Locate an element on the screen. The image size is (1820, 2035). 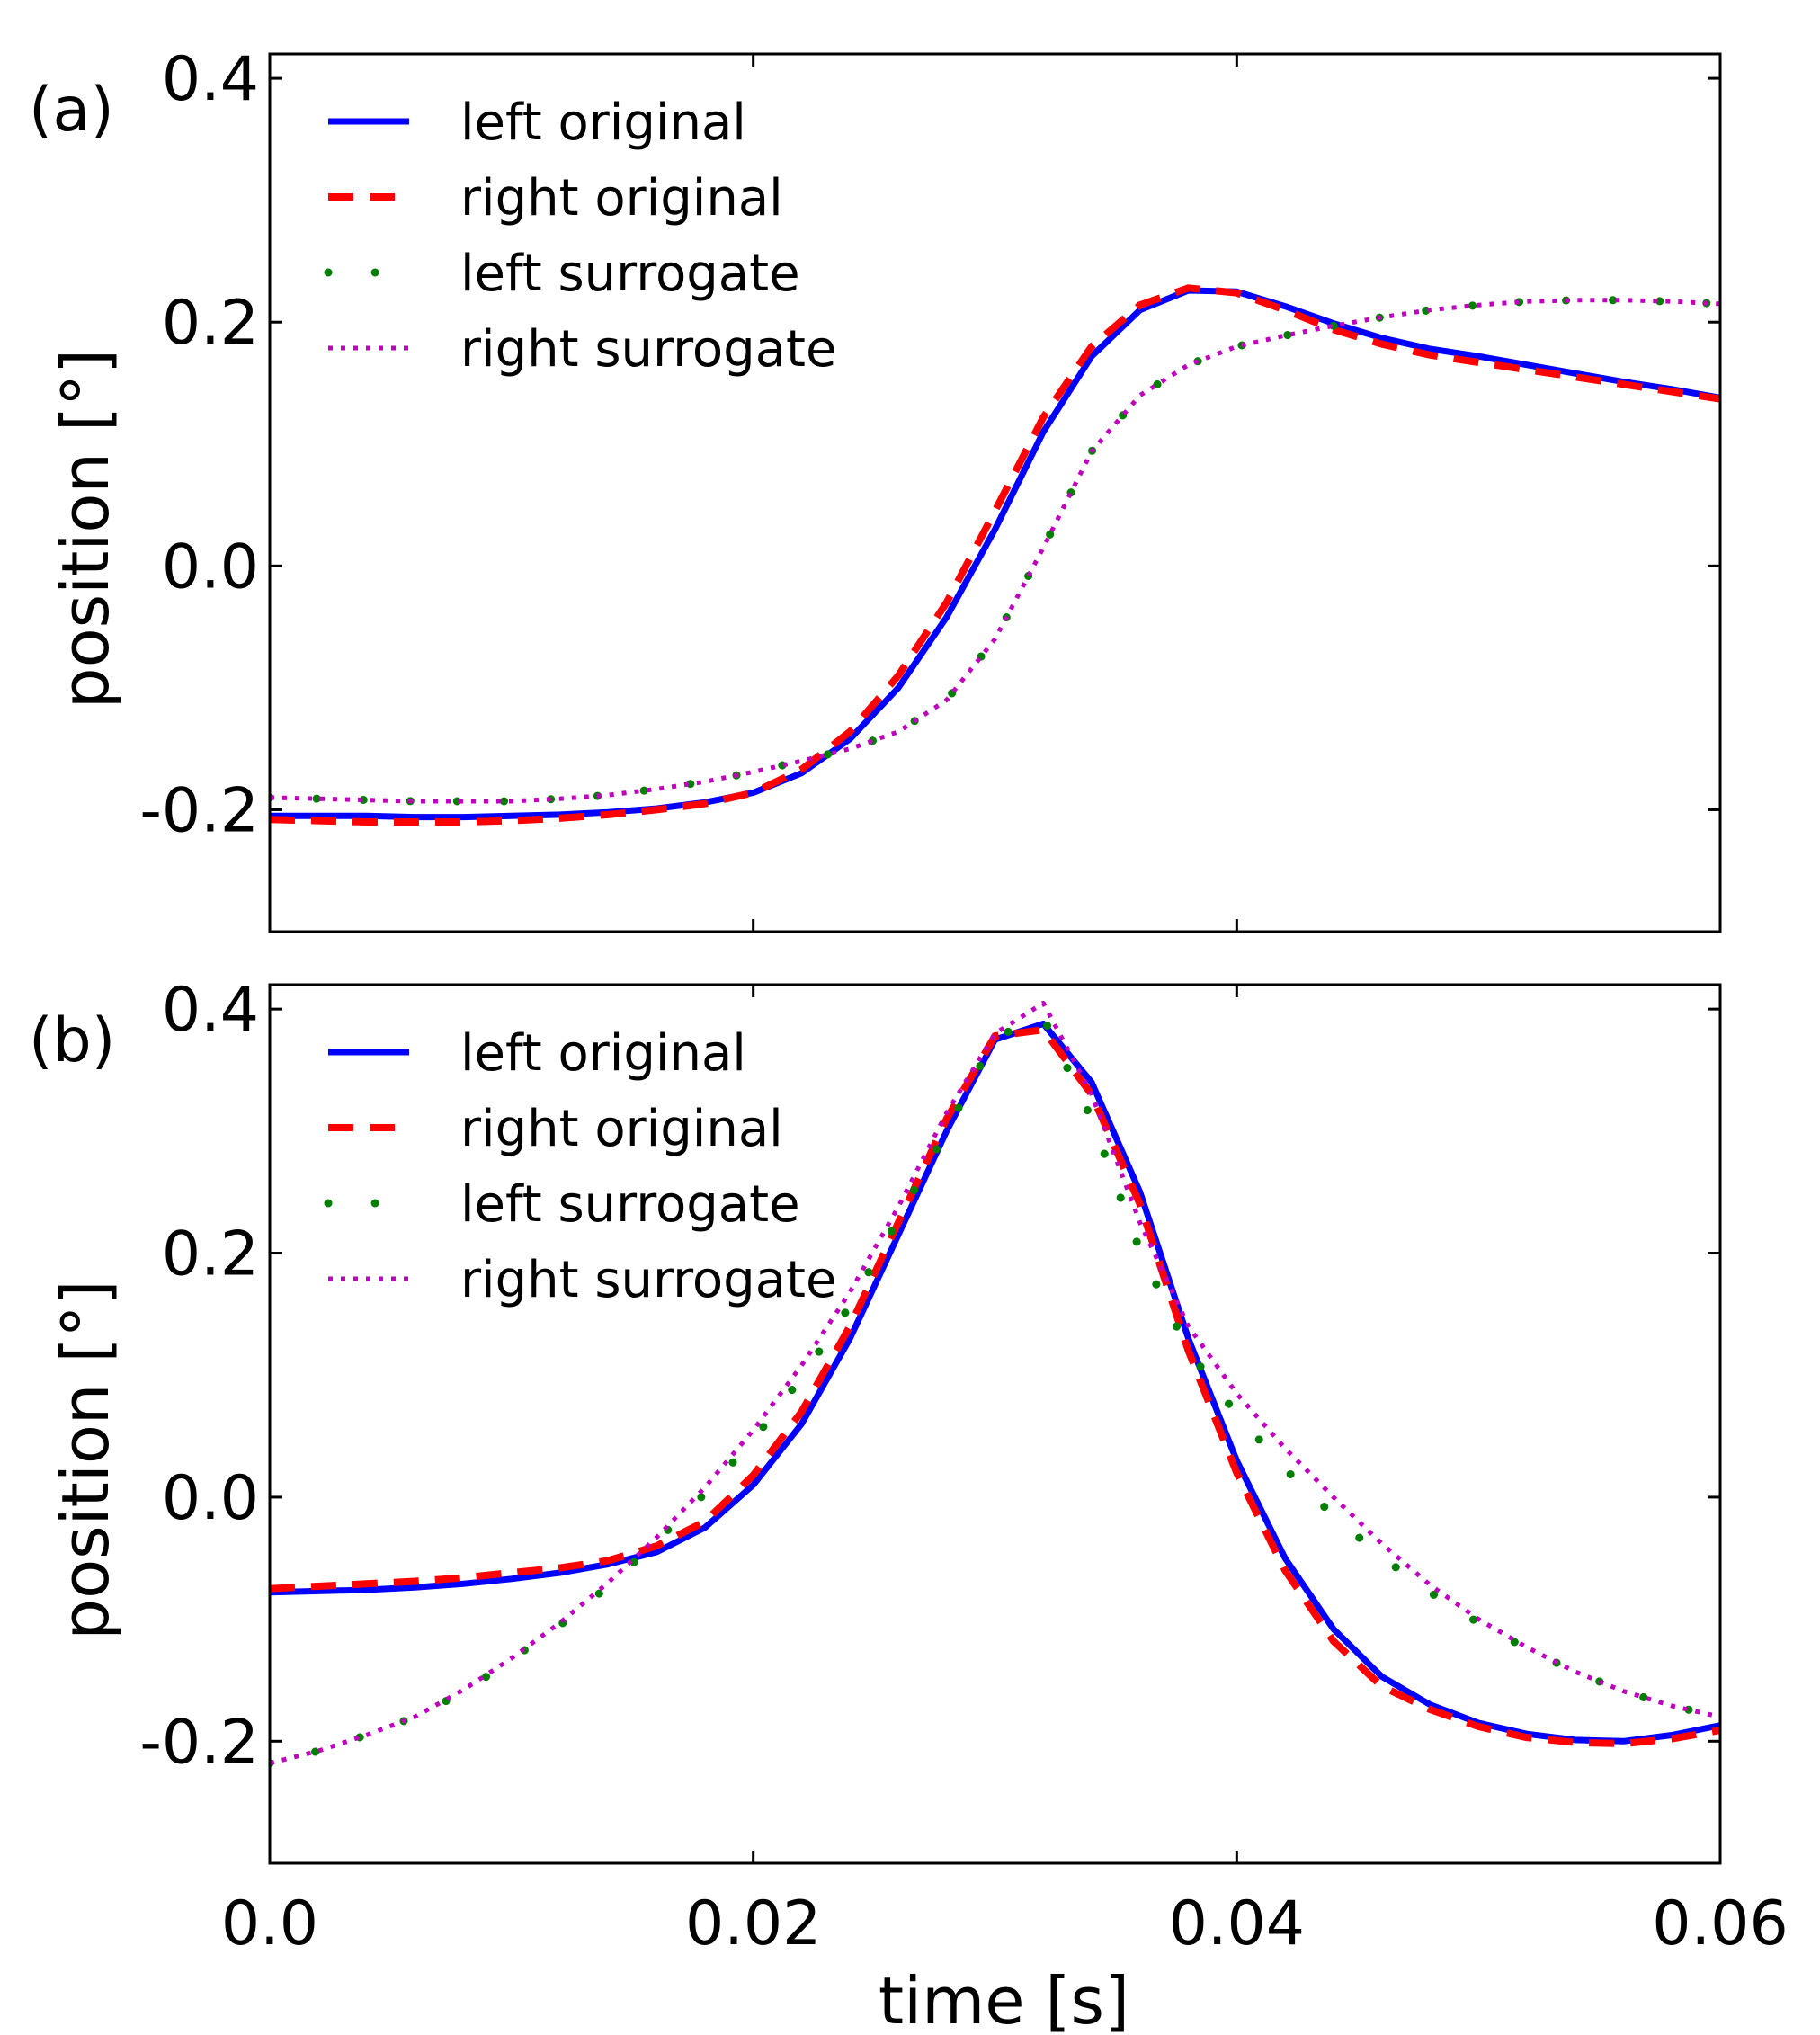
x-tick-label: 0.0 is located at coordinates (269, 1923).